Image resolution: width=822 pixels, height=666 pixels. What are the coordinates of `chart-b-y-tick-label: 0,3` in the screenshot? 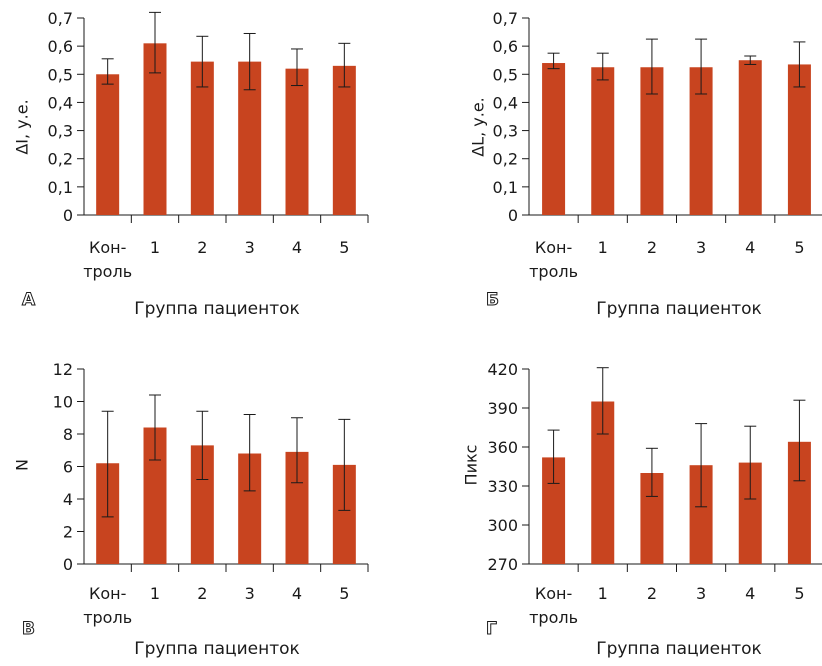 It's located at (505, 131).